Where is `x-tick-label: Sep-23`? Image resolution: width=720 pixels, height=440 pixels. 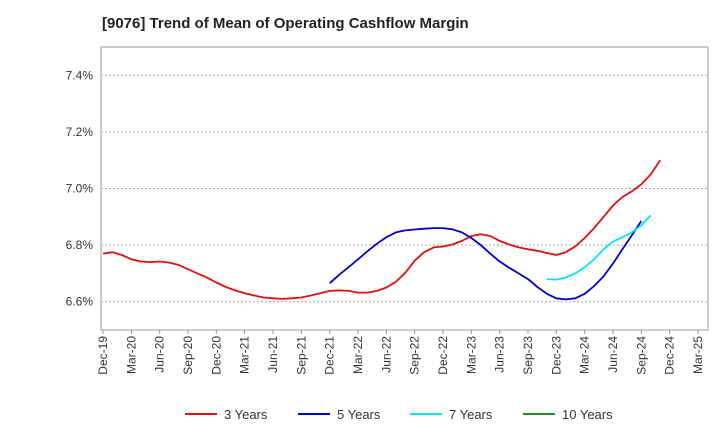
x-tick-label: Sep-23 is located at coordinates (528, 355).